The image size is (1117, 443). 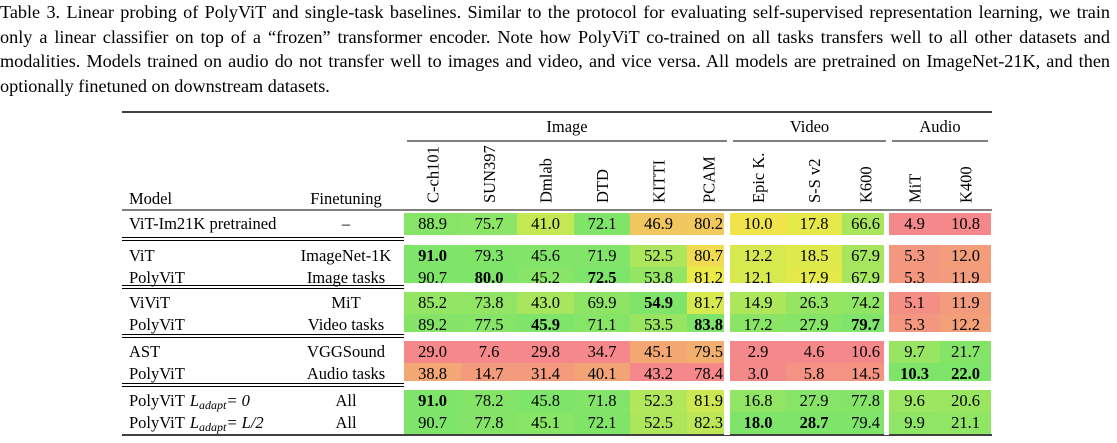 I want to click on column-header: C-ch101, so click(x=433, y=174).